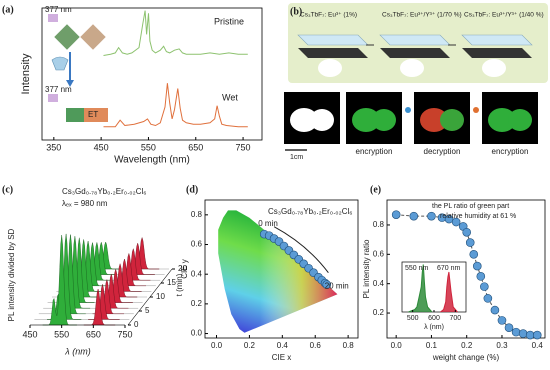  What do you see at coordinates (366, 268) in the screenshot?
I see `y-label: PL intensity ratio` at bounding box center [366, 268].